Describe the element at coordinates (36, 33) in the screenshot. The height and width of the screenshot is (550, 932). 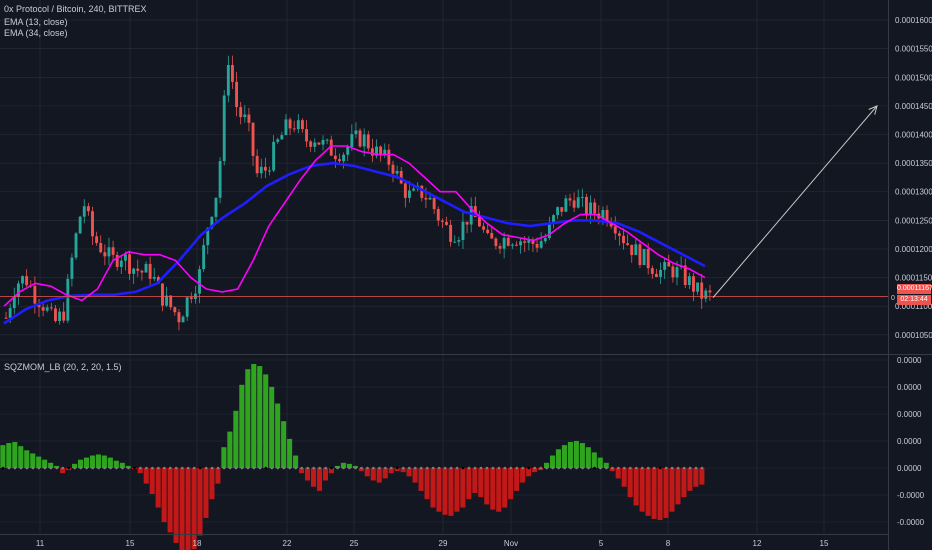
I see `ema34-legend: EMA (34, close)` at that location.